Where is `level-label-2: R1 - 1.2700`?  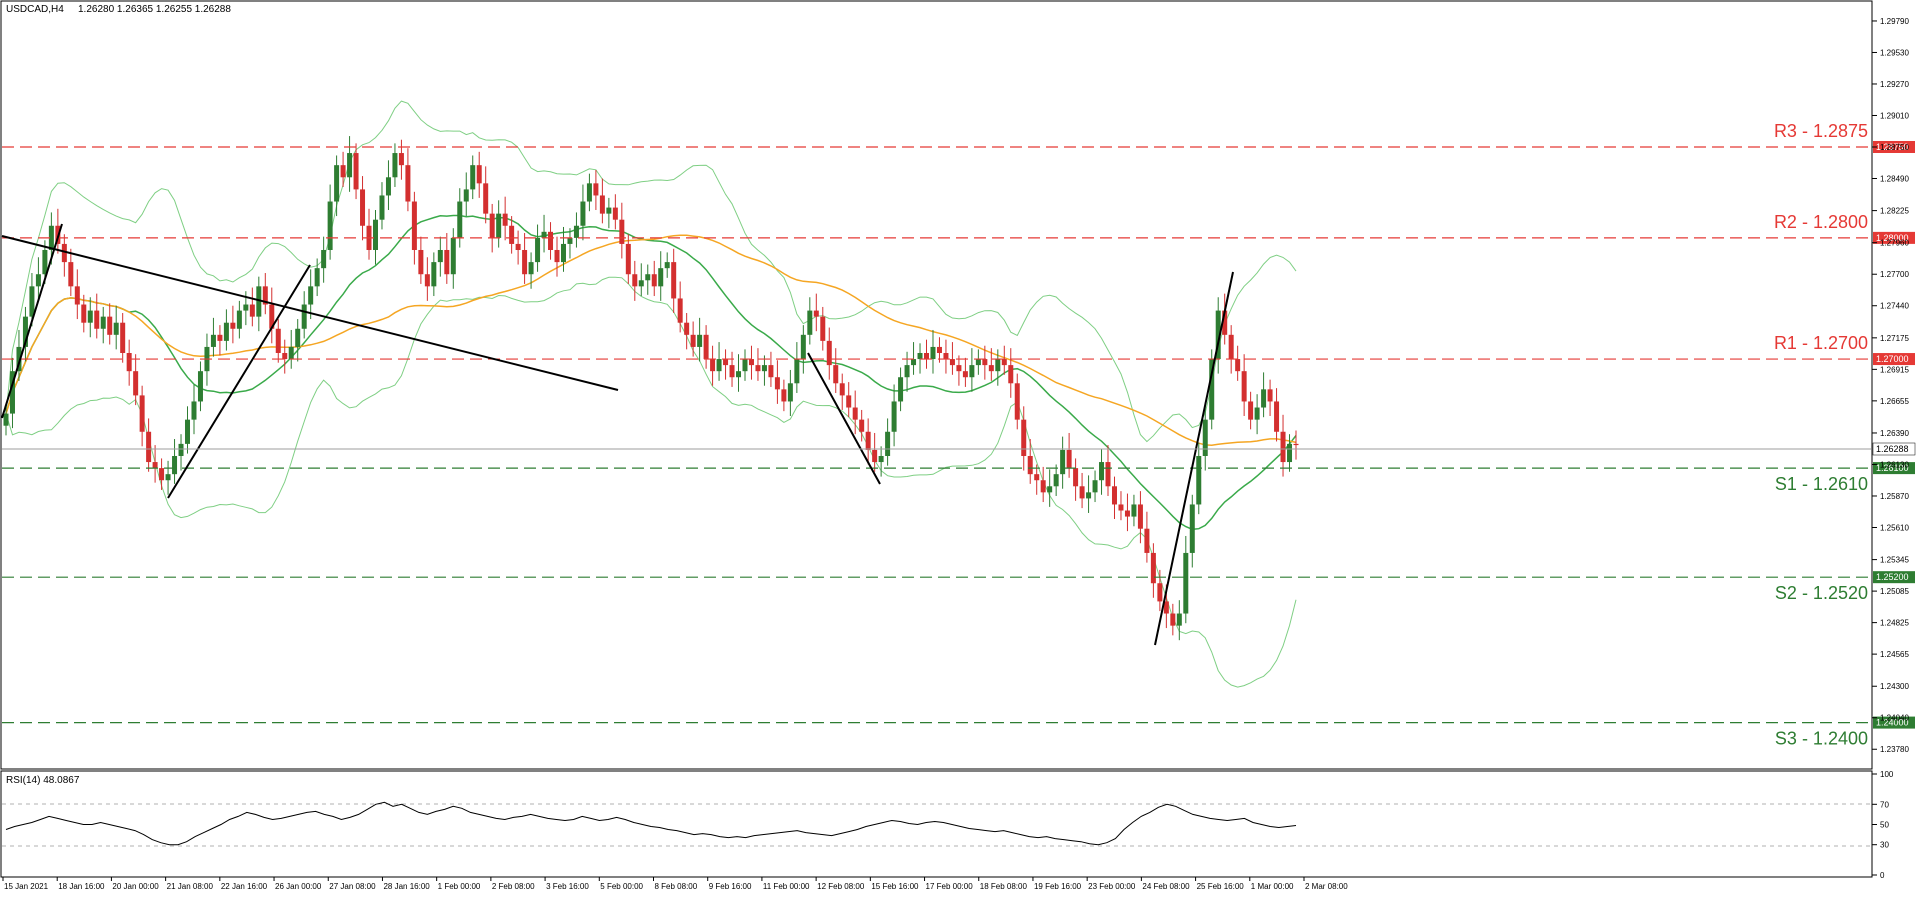 level-label-2: R1 - 1.2700 is located at coordinates (1821, 343).